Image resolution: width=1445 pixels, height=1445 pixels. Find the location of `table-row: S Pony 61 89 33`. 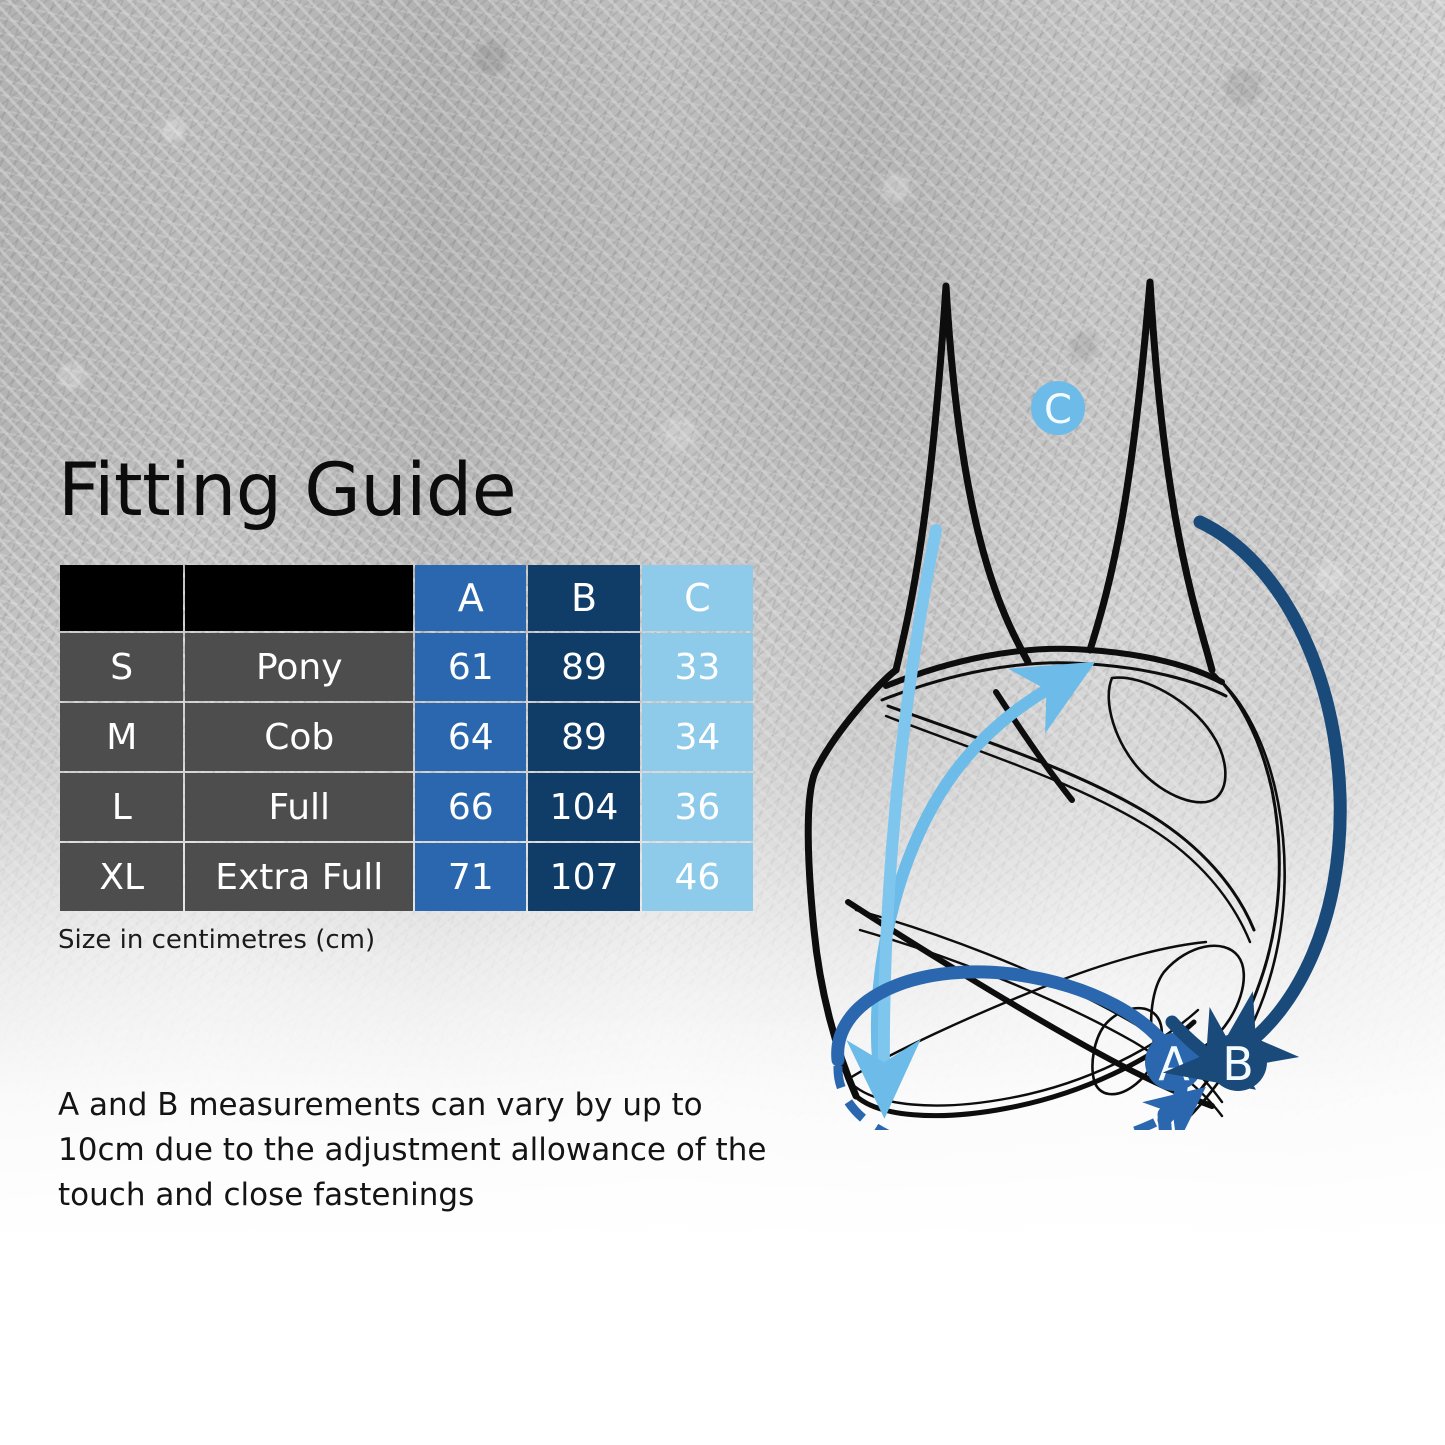

table-row: S Pony 61 89 33 is located at coordinates (406, 667).